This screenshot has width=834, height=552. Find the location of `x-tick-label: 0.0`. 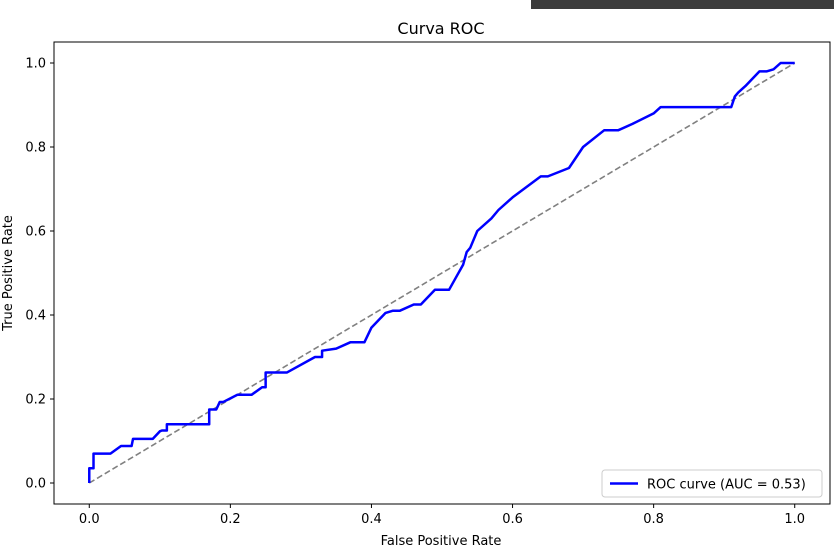

x-tick-label: 0.0 is located at coordinates (89, 519).